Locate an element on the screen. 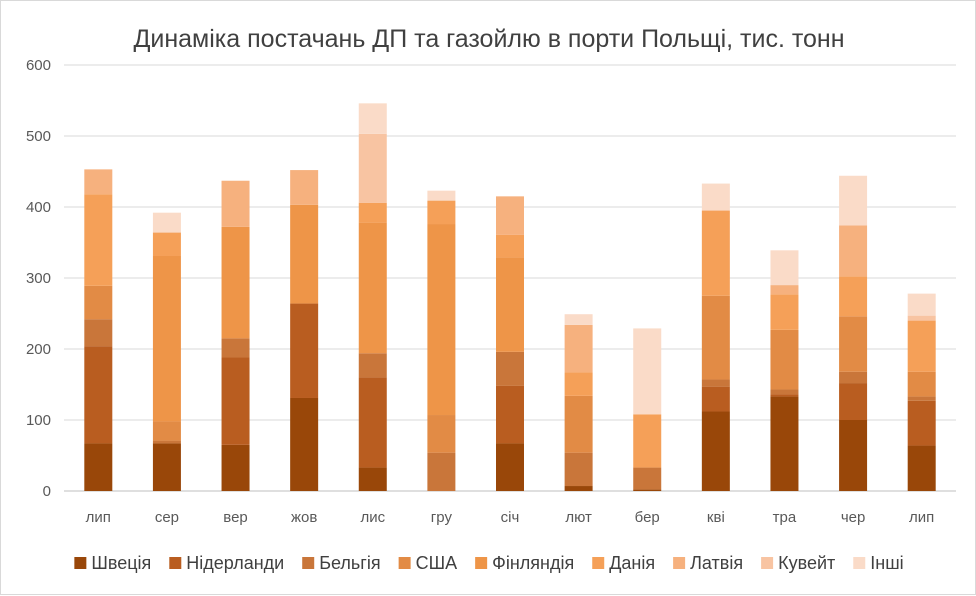 This screenshot has height=596, width=976. y-tick-label: 200 is located at coordinates (38, 349).